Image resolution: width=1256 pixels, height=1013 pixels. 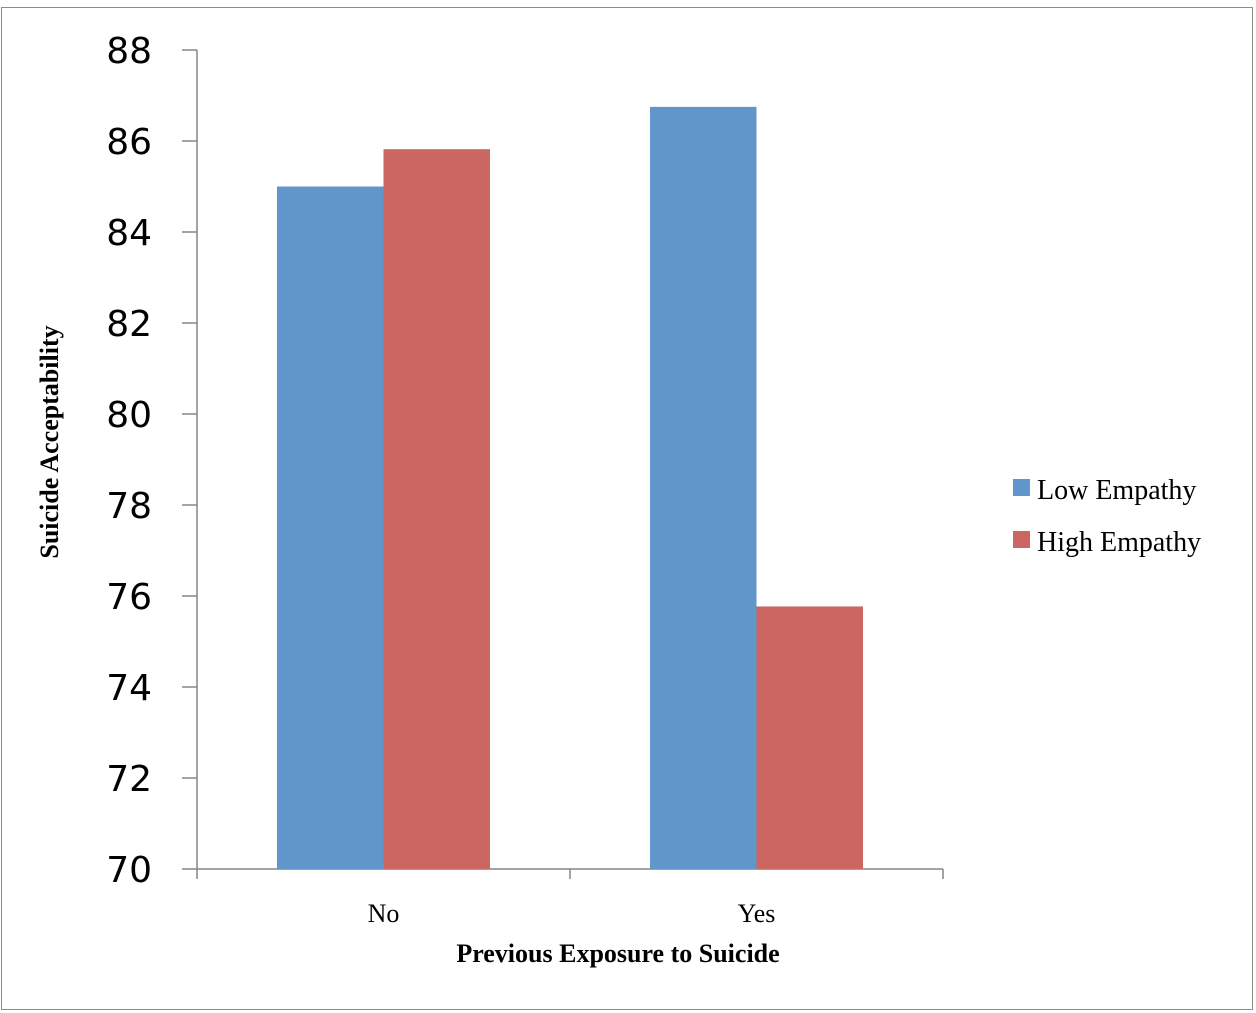 I want to click on x-axis: No Yes, so click(x=570, y=898).